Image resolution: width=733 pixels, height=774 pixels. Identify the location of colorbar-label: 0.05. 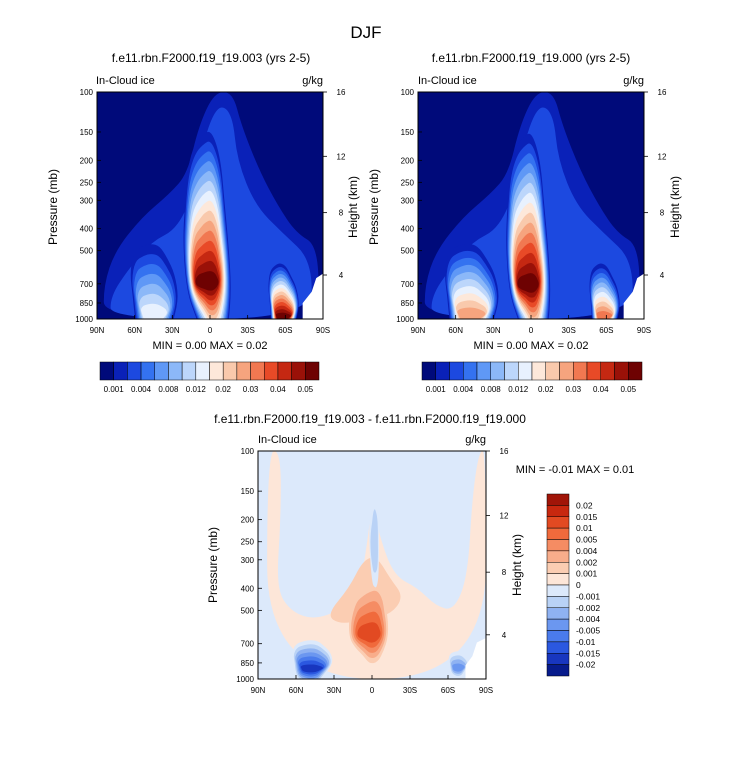
(628, 389).